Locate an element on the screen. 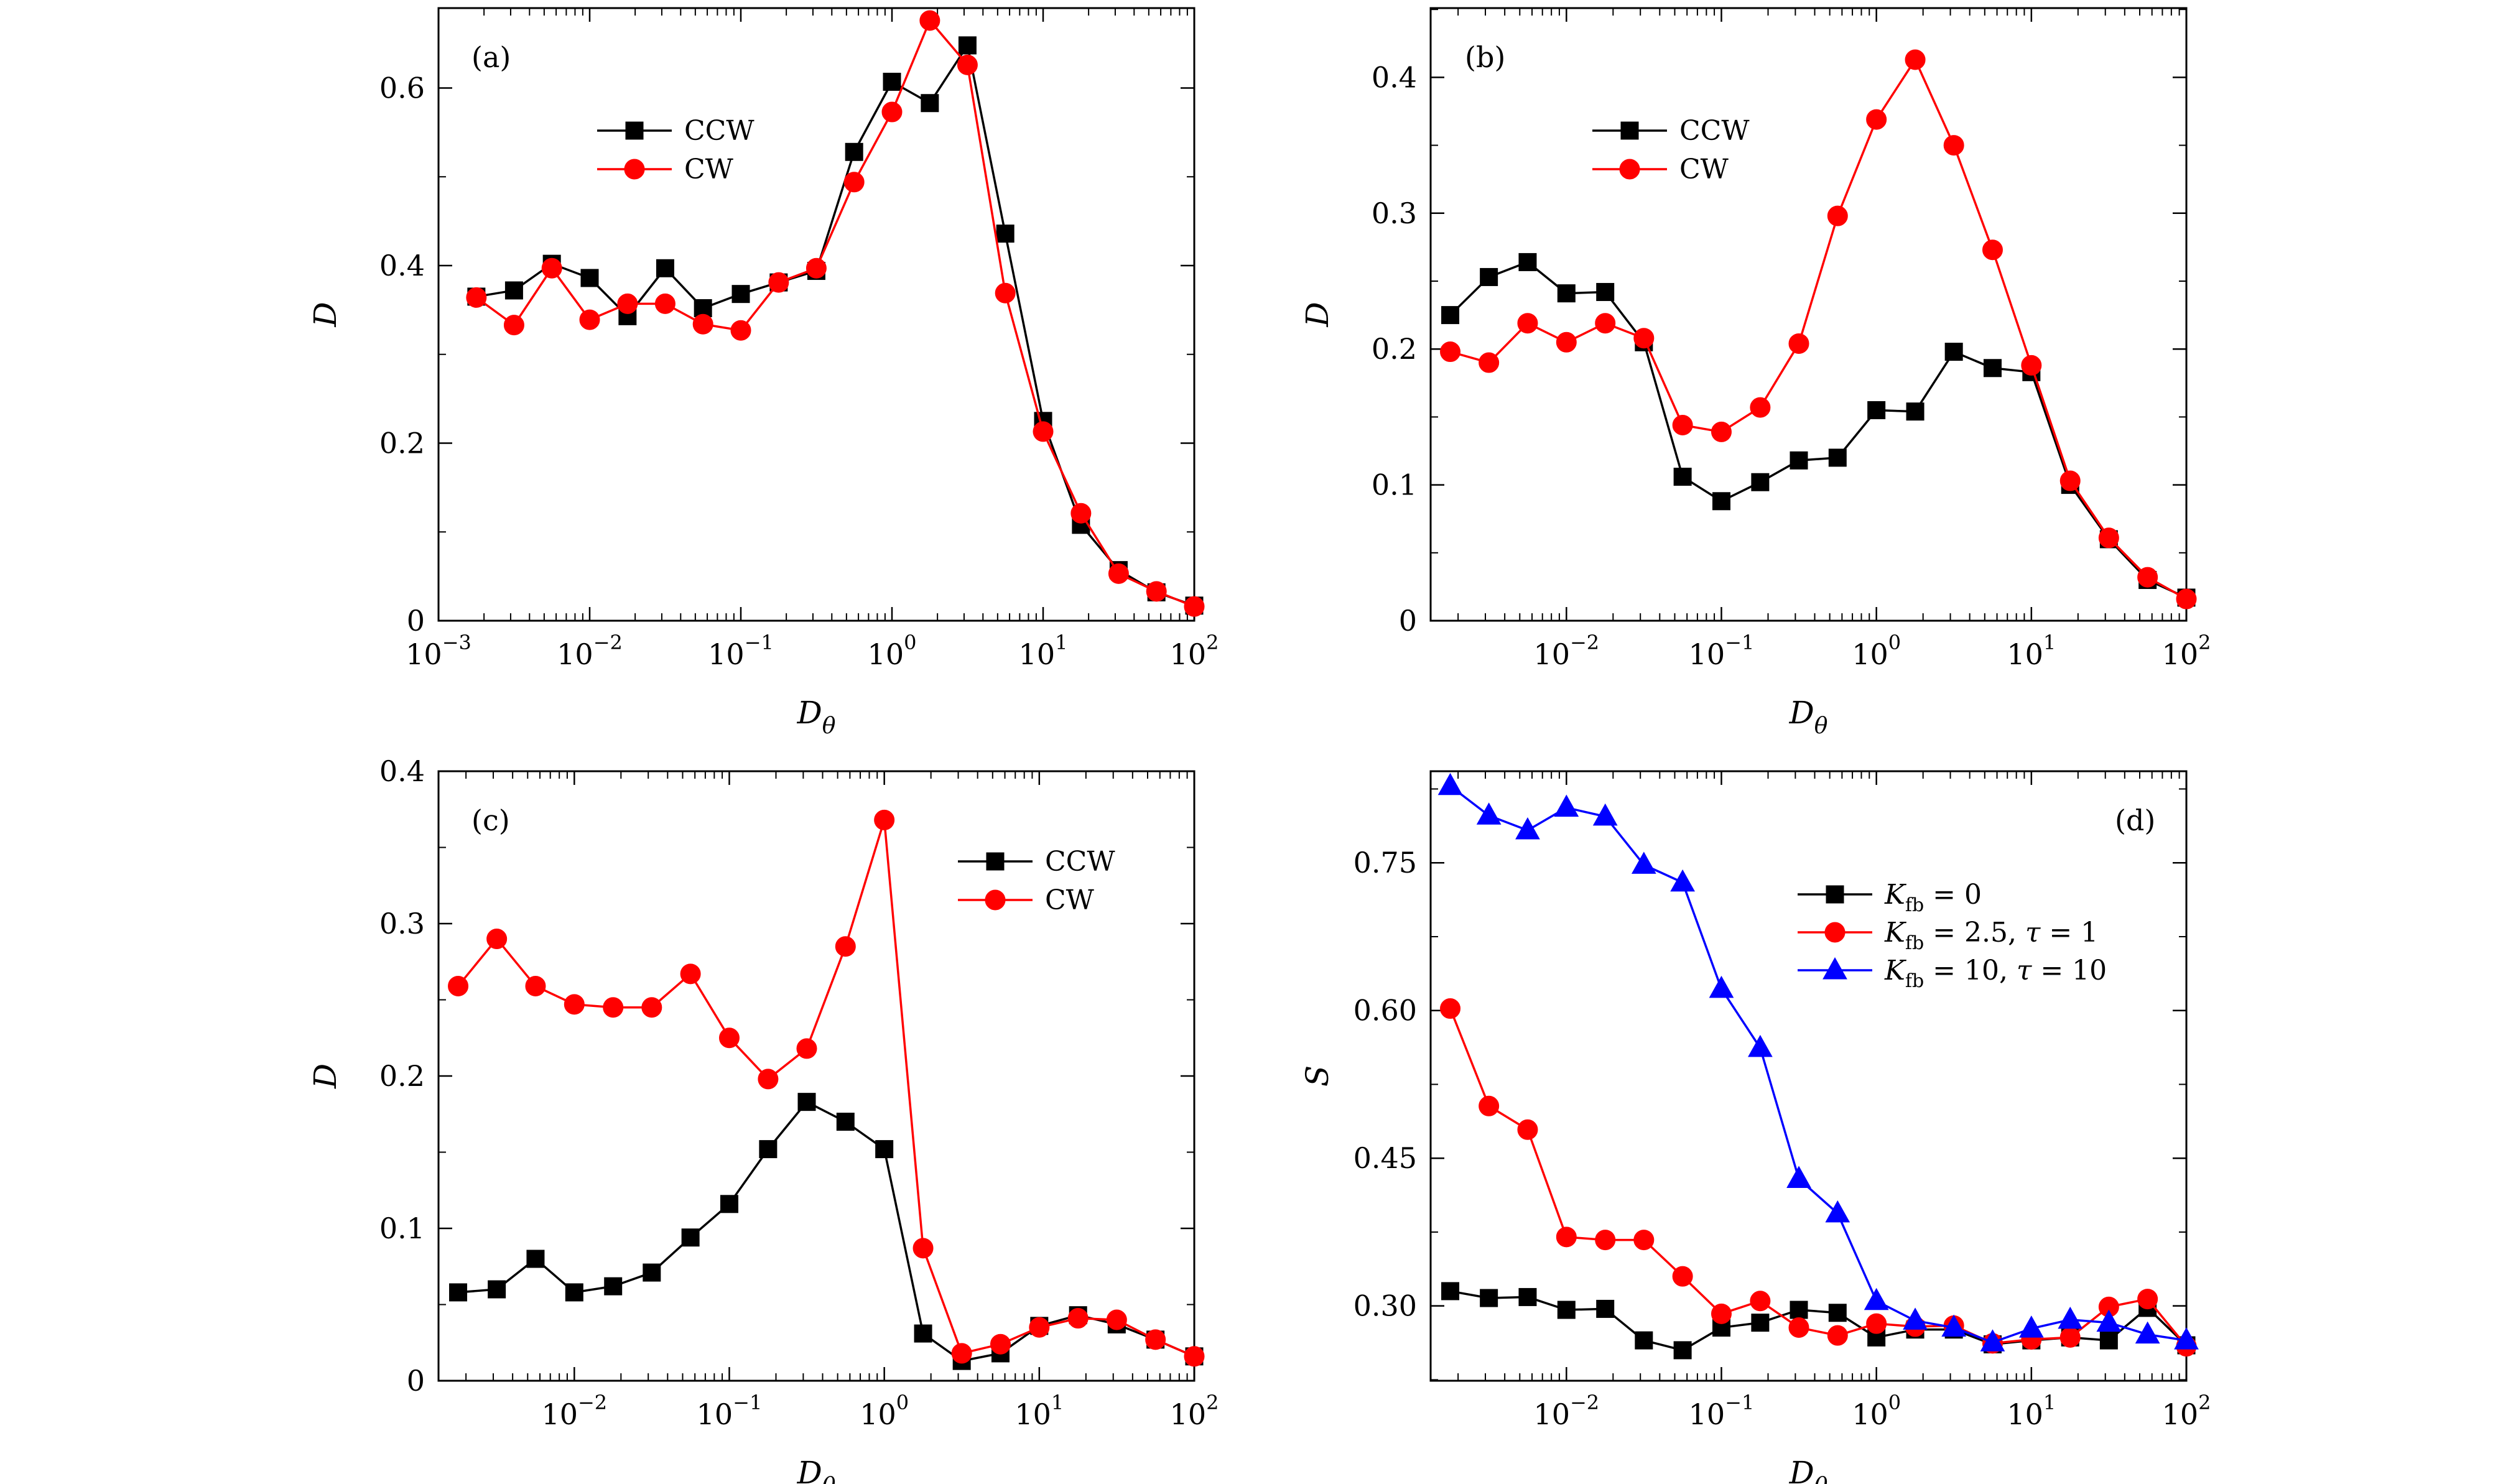 The height and width of the screenshot is (1484, 2498). y-tick-label: 0.30 is located at coordinates (1385, 1306).